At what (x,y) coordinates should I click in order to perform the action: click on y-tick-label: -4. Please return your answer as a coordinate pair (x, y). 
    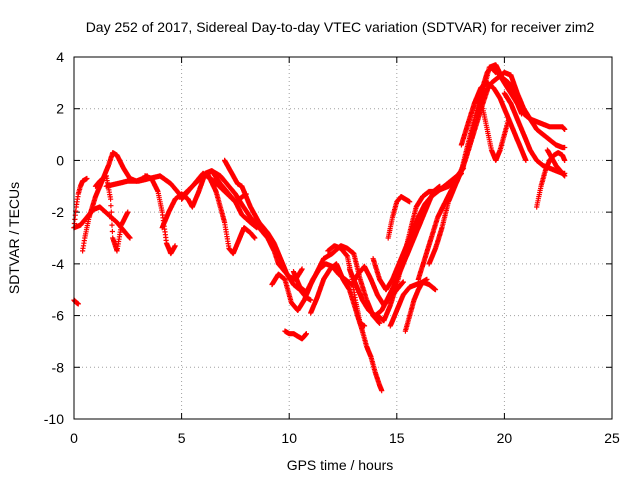
    Looking at the image, I should click on (58, 264).